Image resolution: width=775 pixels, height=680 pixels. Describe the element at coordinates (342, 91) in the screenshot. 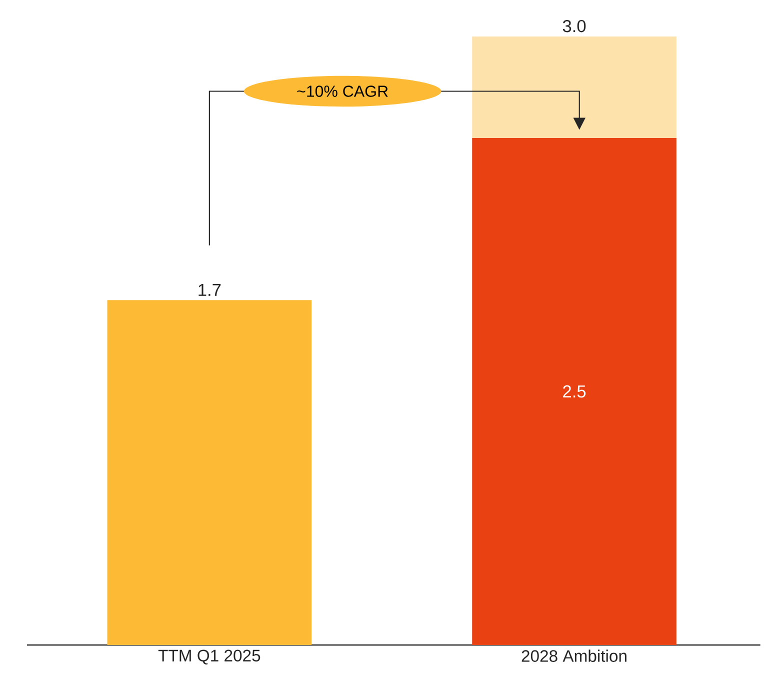

I see `annotation: ~10% CAGR` at that location.